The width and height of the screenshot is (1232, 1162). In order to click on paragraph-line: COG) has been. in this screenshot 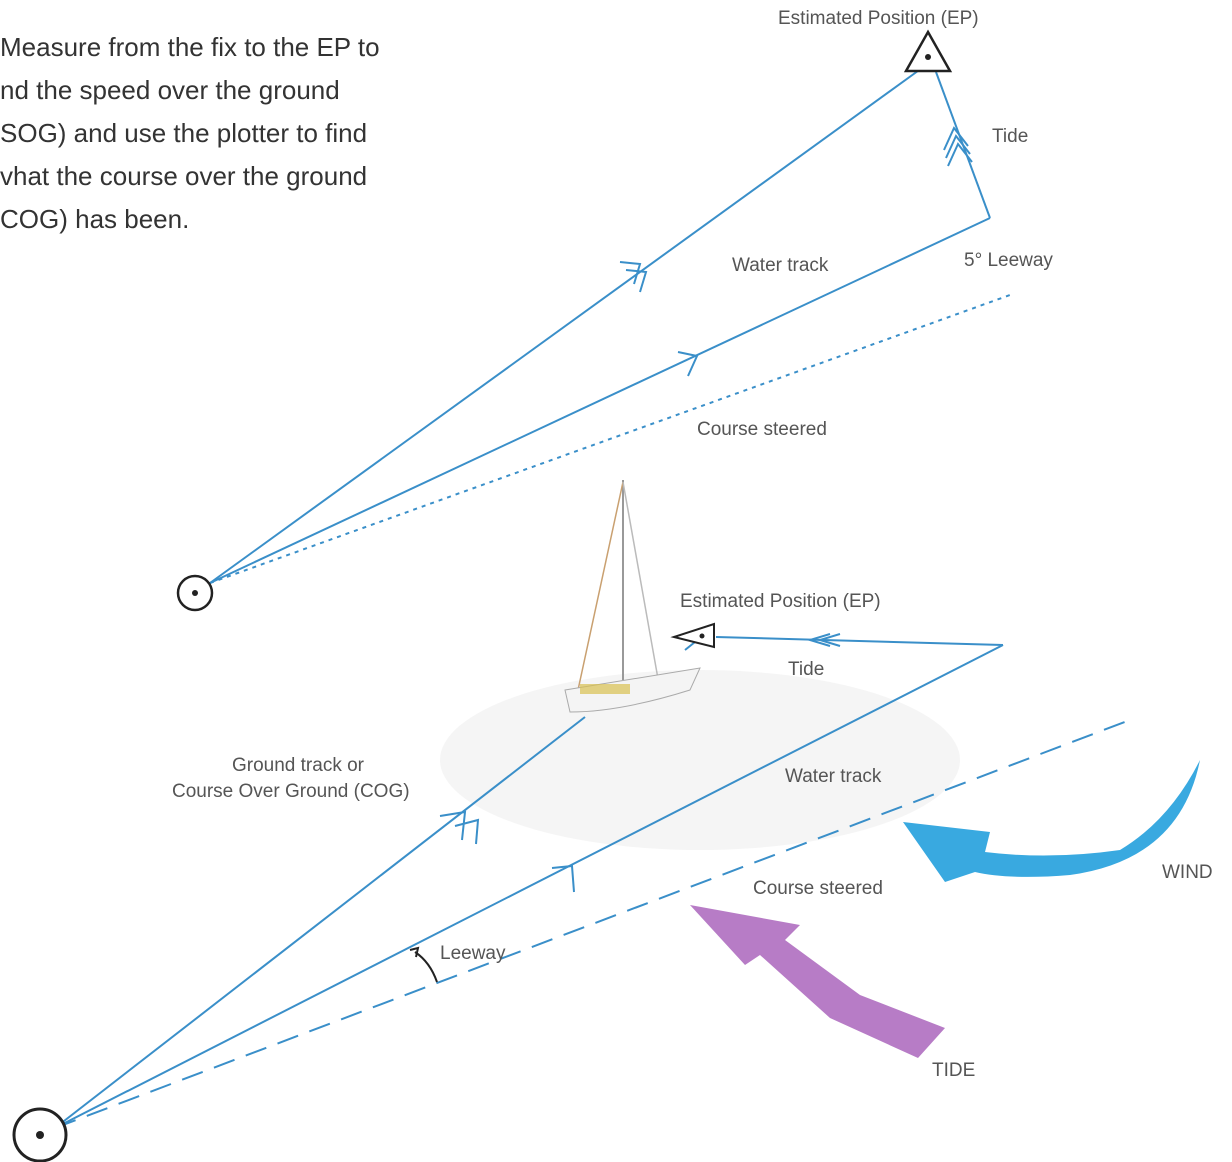, I will do `click(94, 219)`.